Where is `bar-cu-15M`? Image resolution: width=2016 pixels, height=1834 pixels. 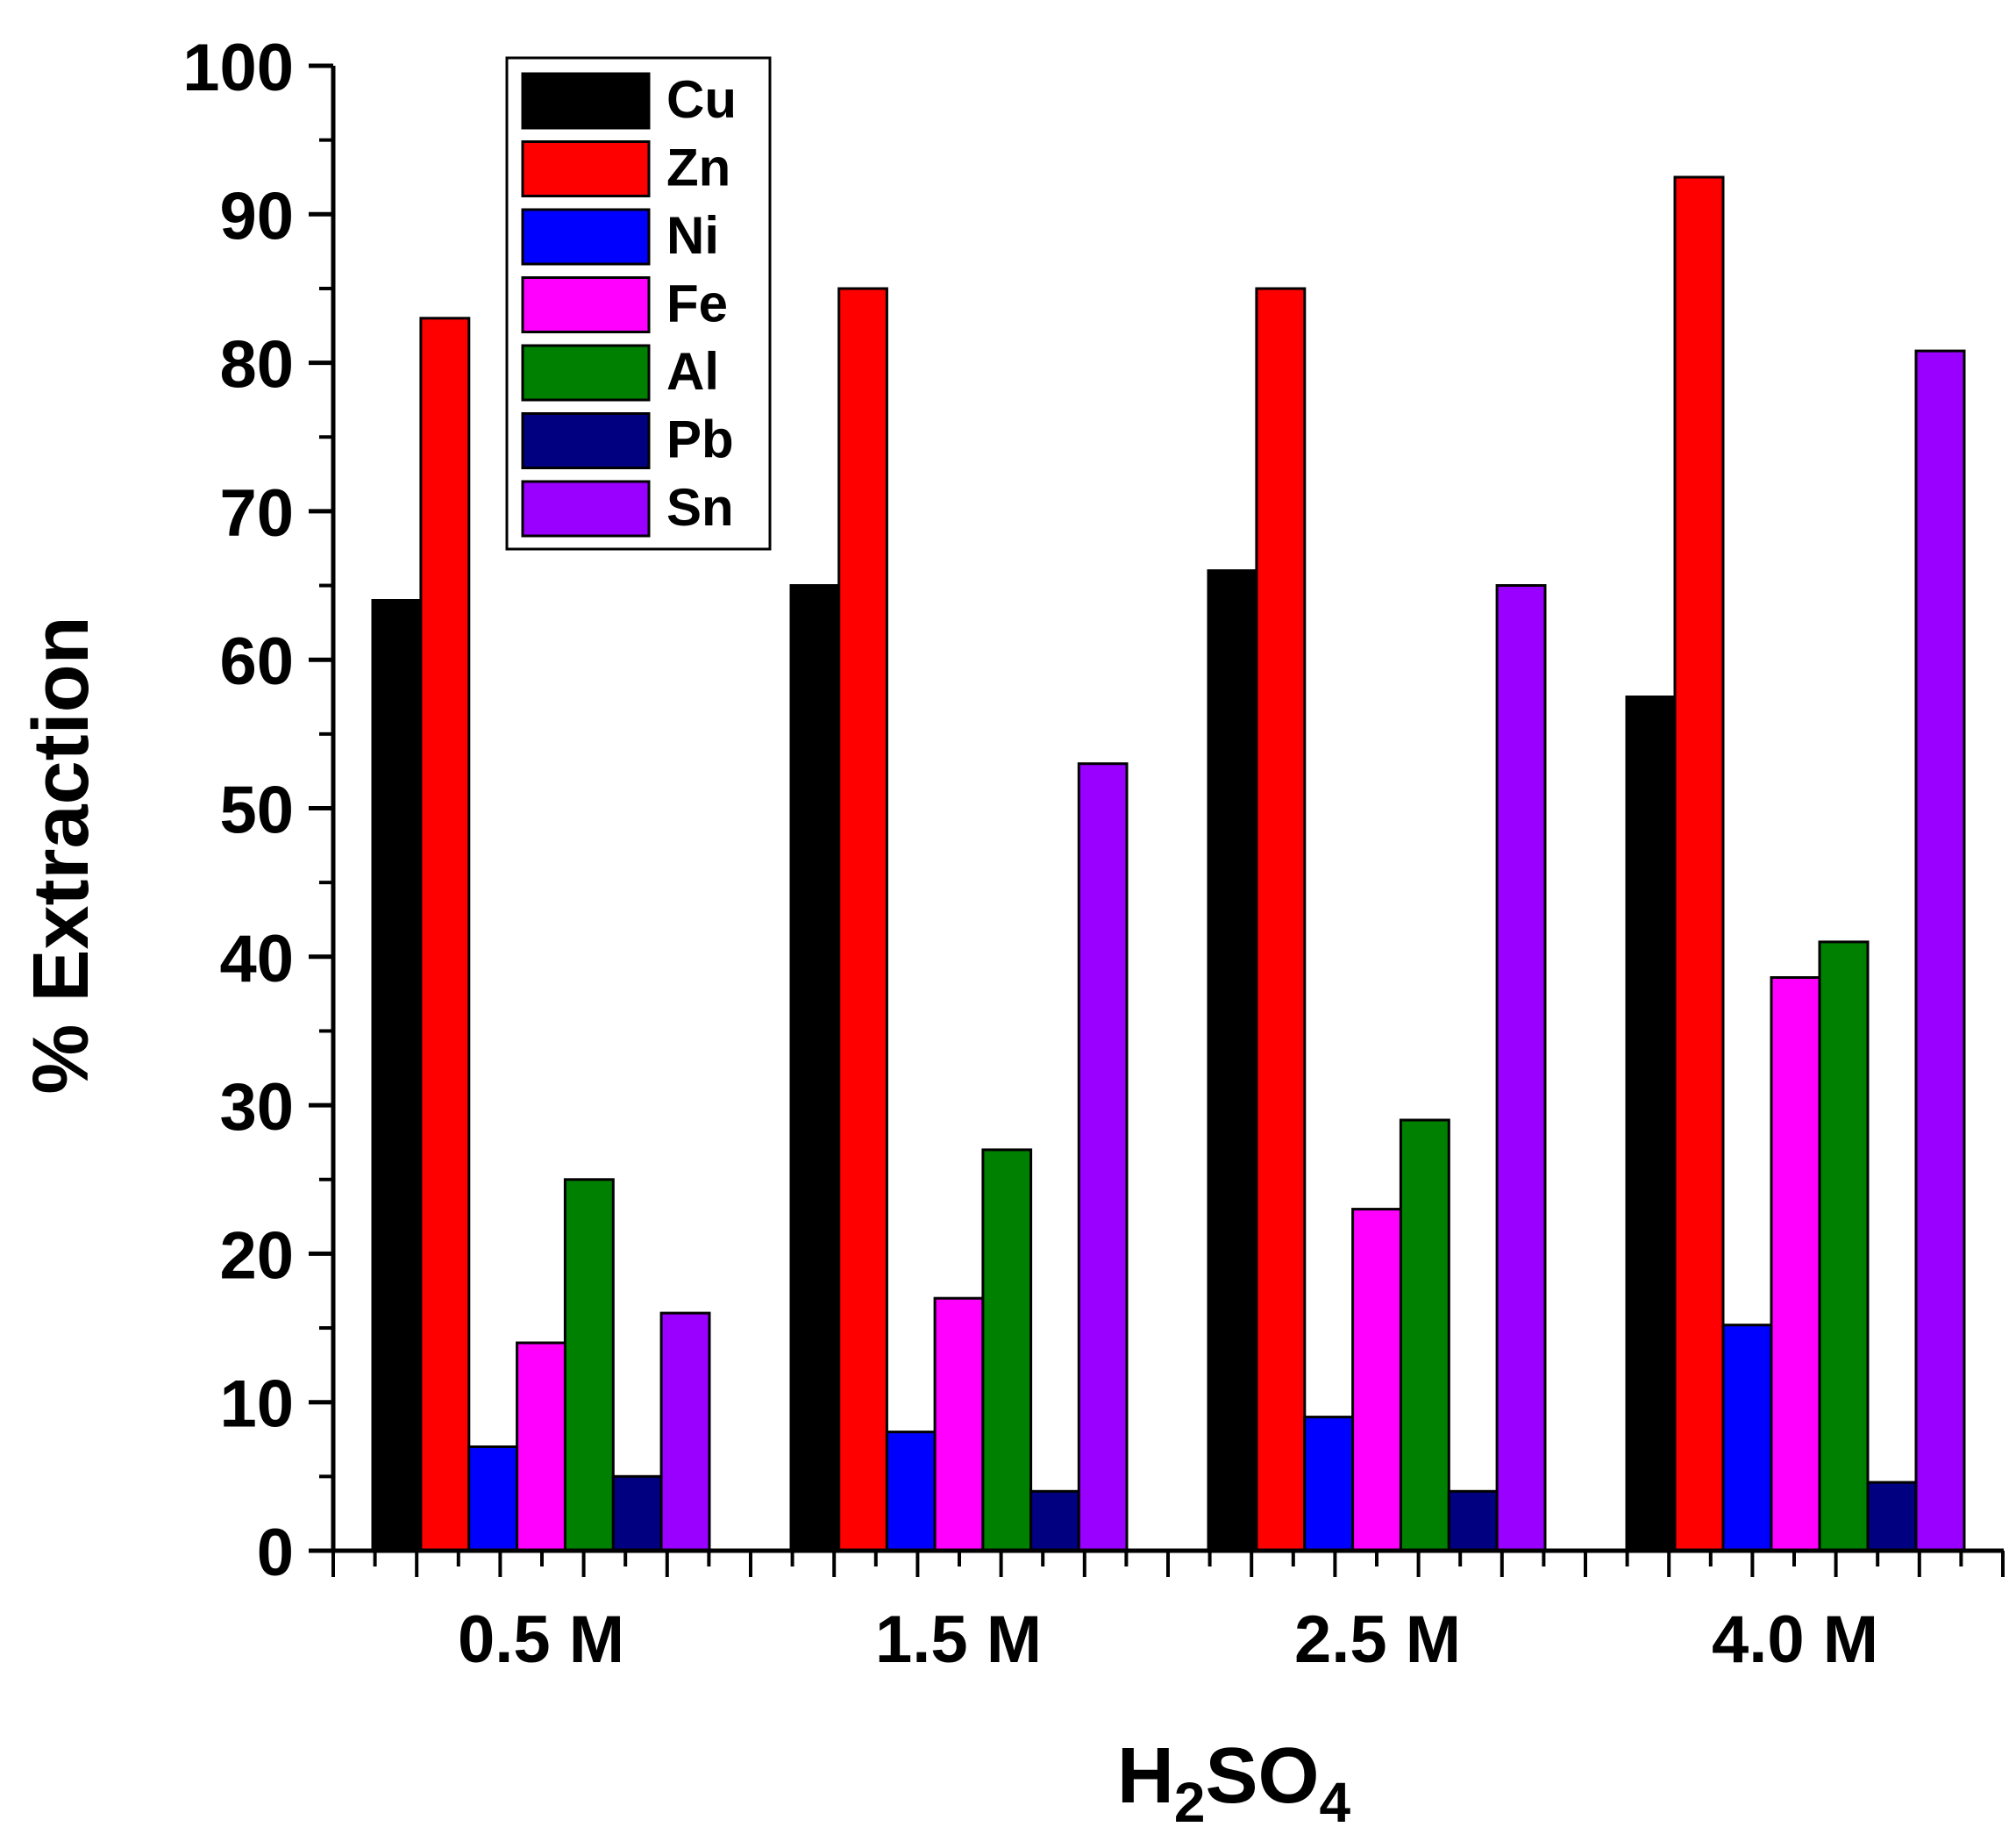
bar-cu-15M is located at coordinates (815, 1068).